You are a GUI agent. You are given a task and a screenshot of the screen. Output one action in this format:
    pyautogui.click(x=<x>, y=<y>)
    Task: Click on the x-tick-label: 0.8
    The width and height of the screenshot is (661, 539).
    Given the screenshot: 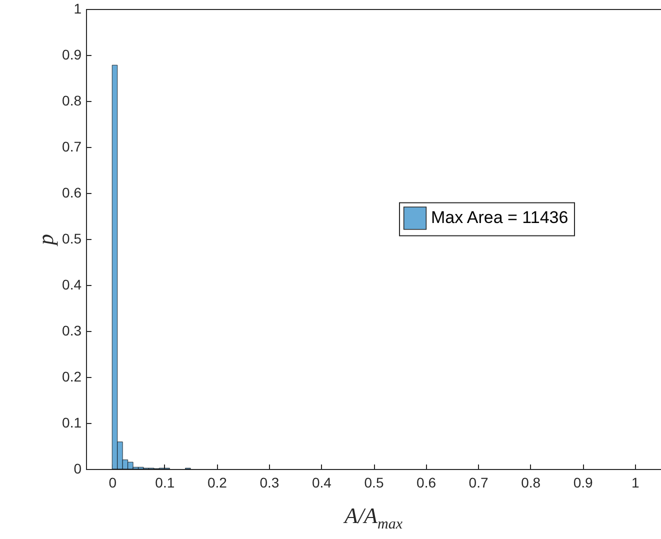 What is the action you would take?
    pyautogui.click(x=531, y=482)
    